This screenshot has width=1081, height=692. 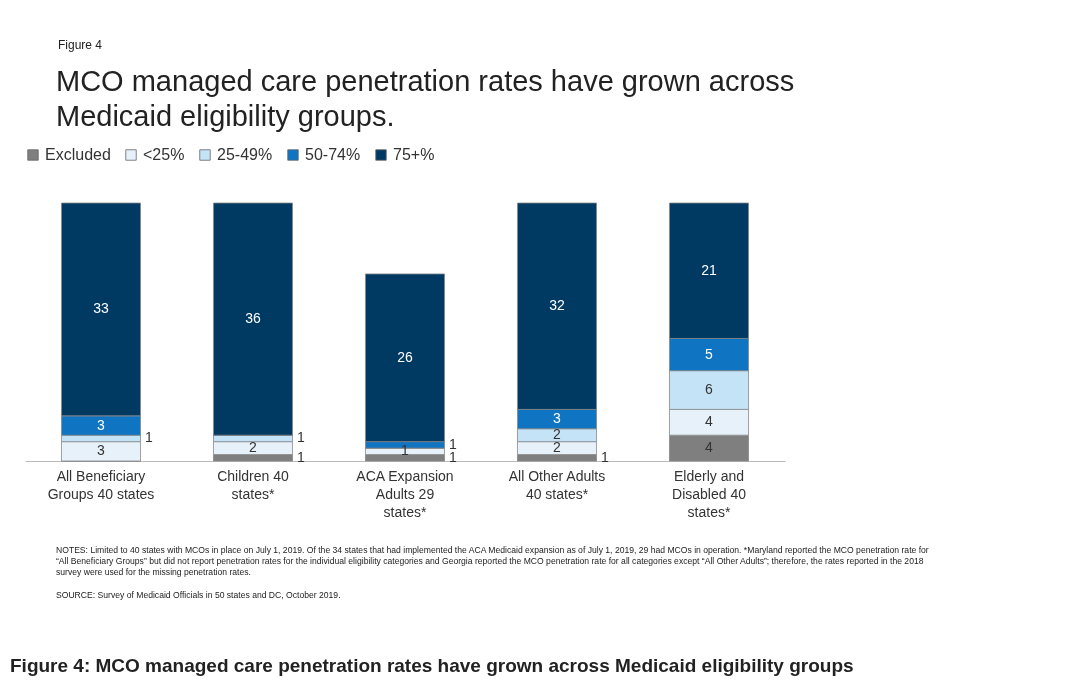 I want to click on legend-label: <25%, so click(x=164, y=154).